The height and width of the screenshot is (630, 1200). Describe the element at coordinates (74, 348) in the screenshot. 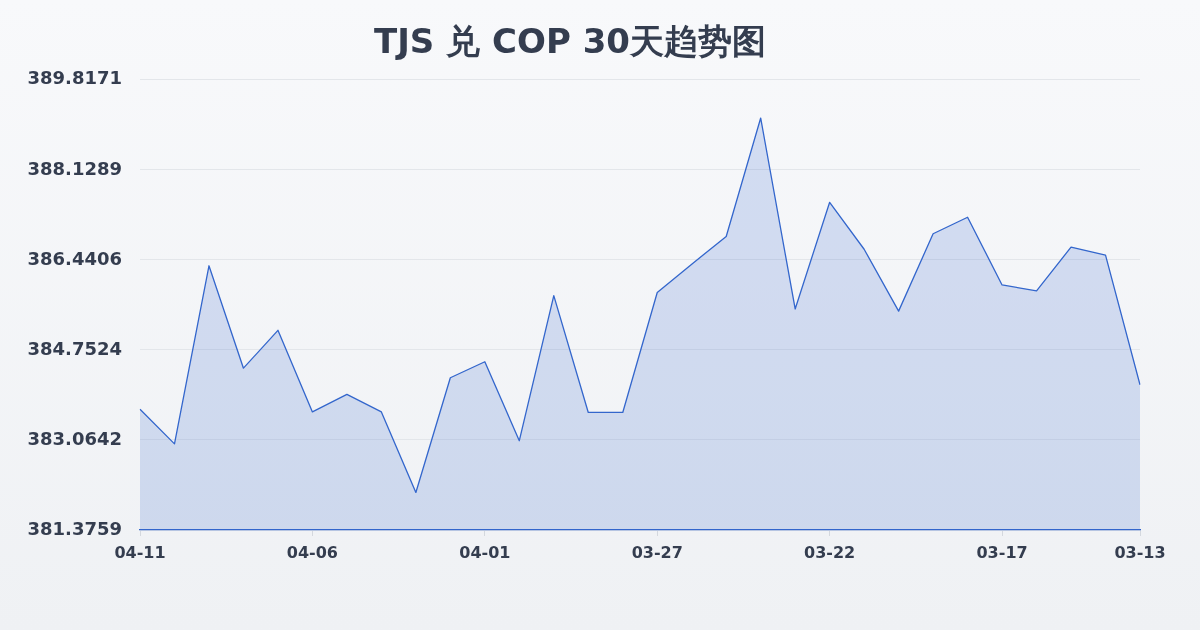

I see `y-tick-label: 384.7524` at that location.